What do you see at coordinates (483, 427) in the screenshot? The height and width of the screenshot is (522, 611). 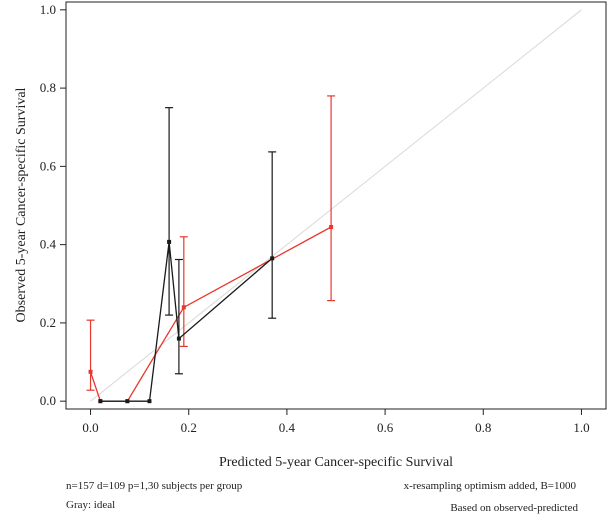 I see `x-tick-label-4: 0.8` at bounding box center [483, 427].